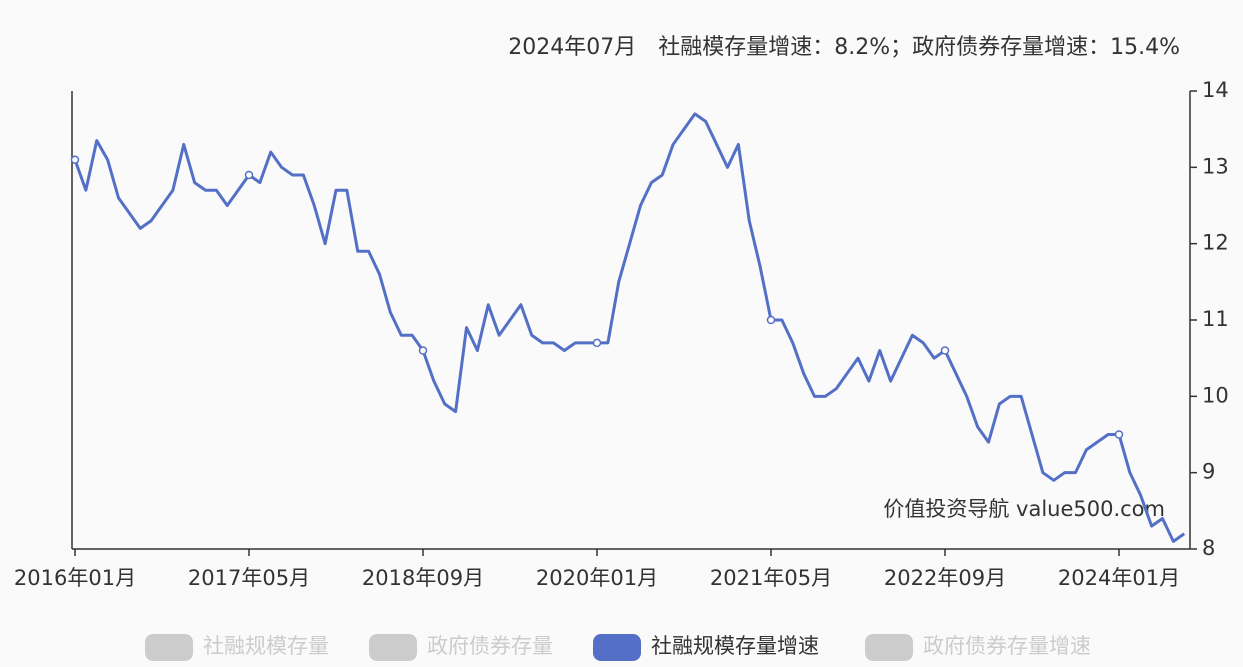 The height and width of the screenshot is (667, 1243). I want to click on y-tick-label: 9, so click(1208, 472).